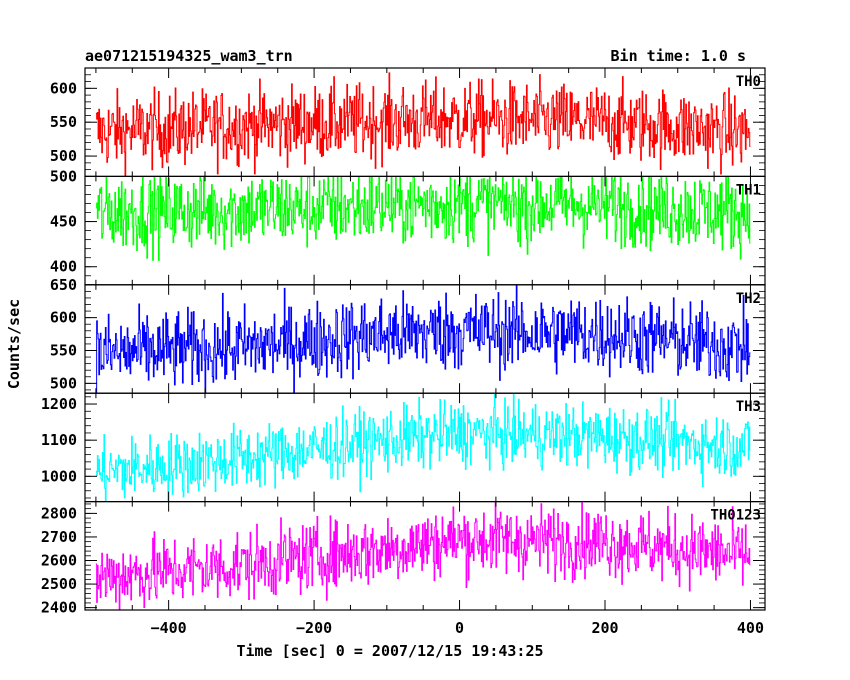 This screenshot has height=680, width=850. Describe the element at coordinates (63, 318) in the screenshot. I see `y-tick-label-th2: 600` at that location.